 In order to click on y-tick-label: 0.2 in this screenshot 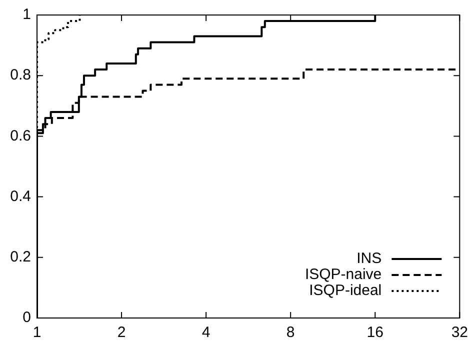, I will do `click(20, 257)`.